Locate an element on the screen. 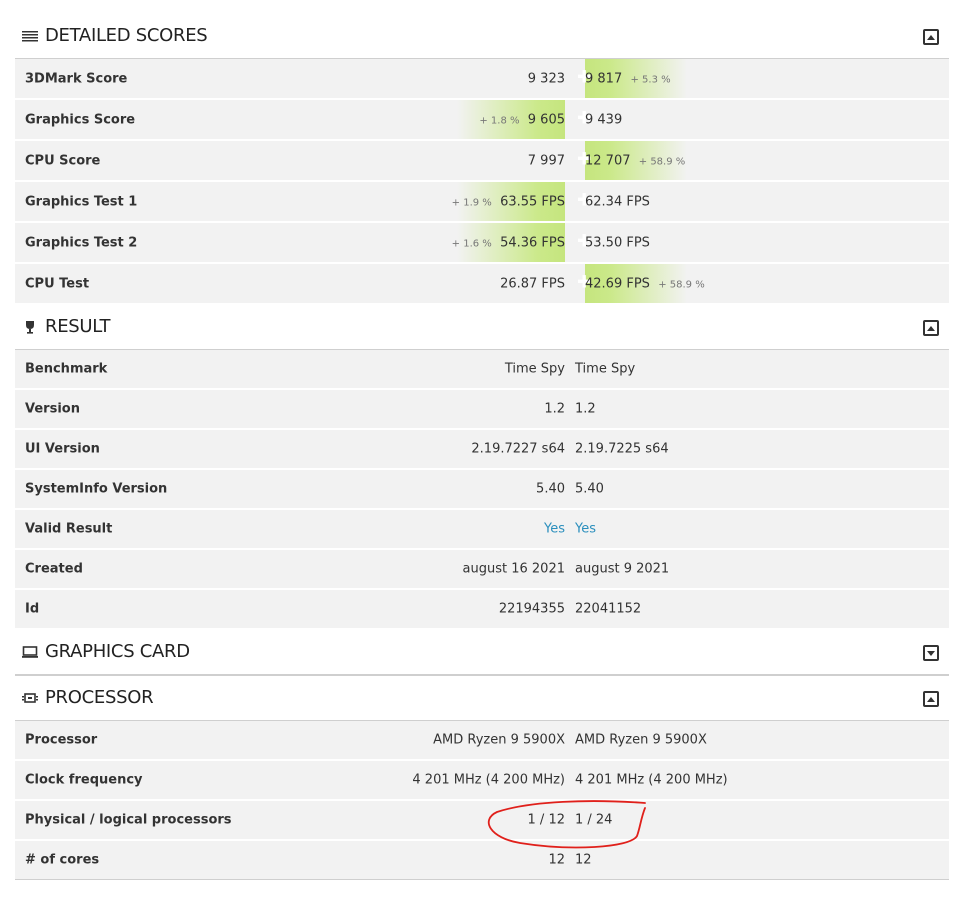 This screenshot has height=898, width=957. row-label: Graphics Test 2 is located at coordinates (81, 242).